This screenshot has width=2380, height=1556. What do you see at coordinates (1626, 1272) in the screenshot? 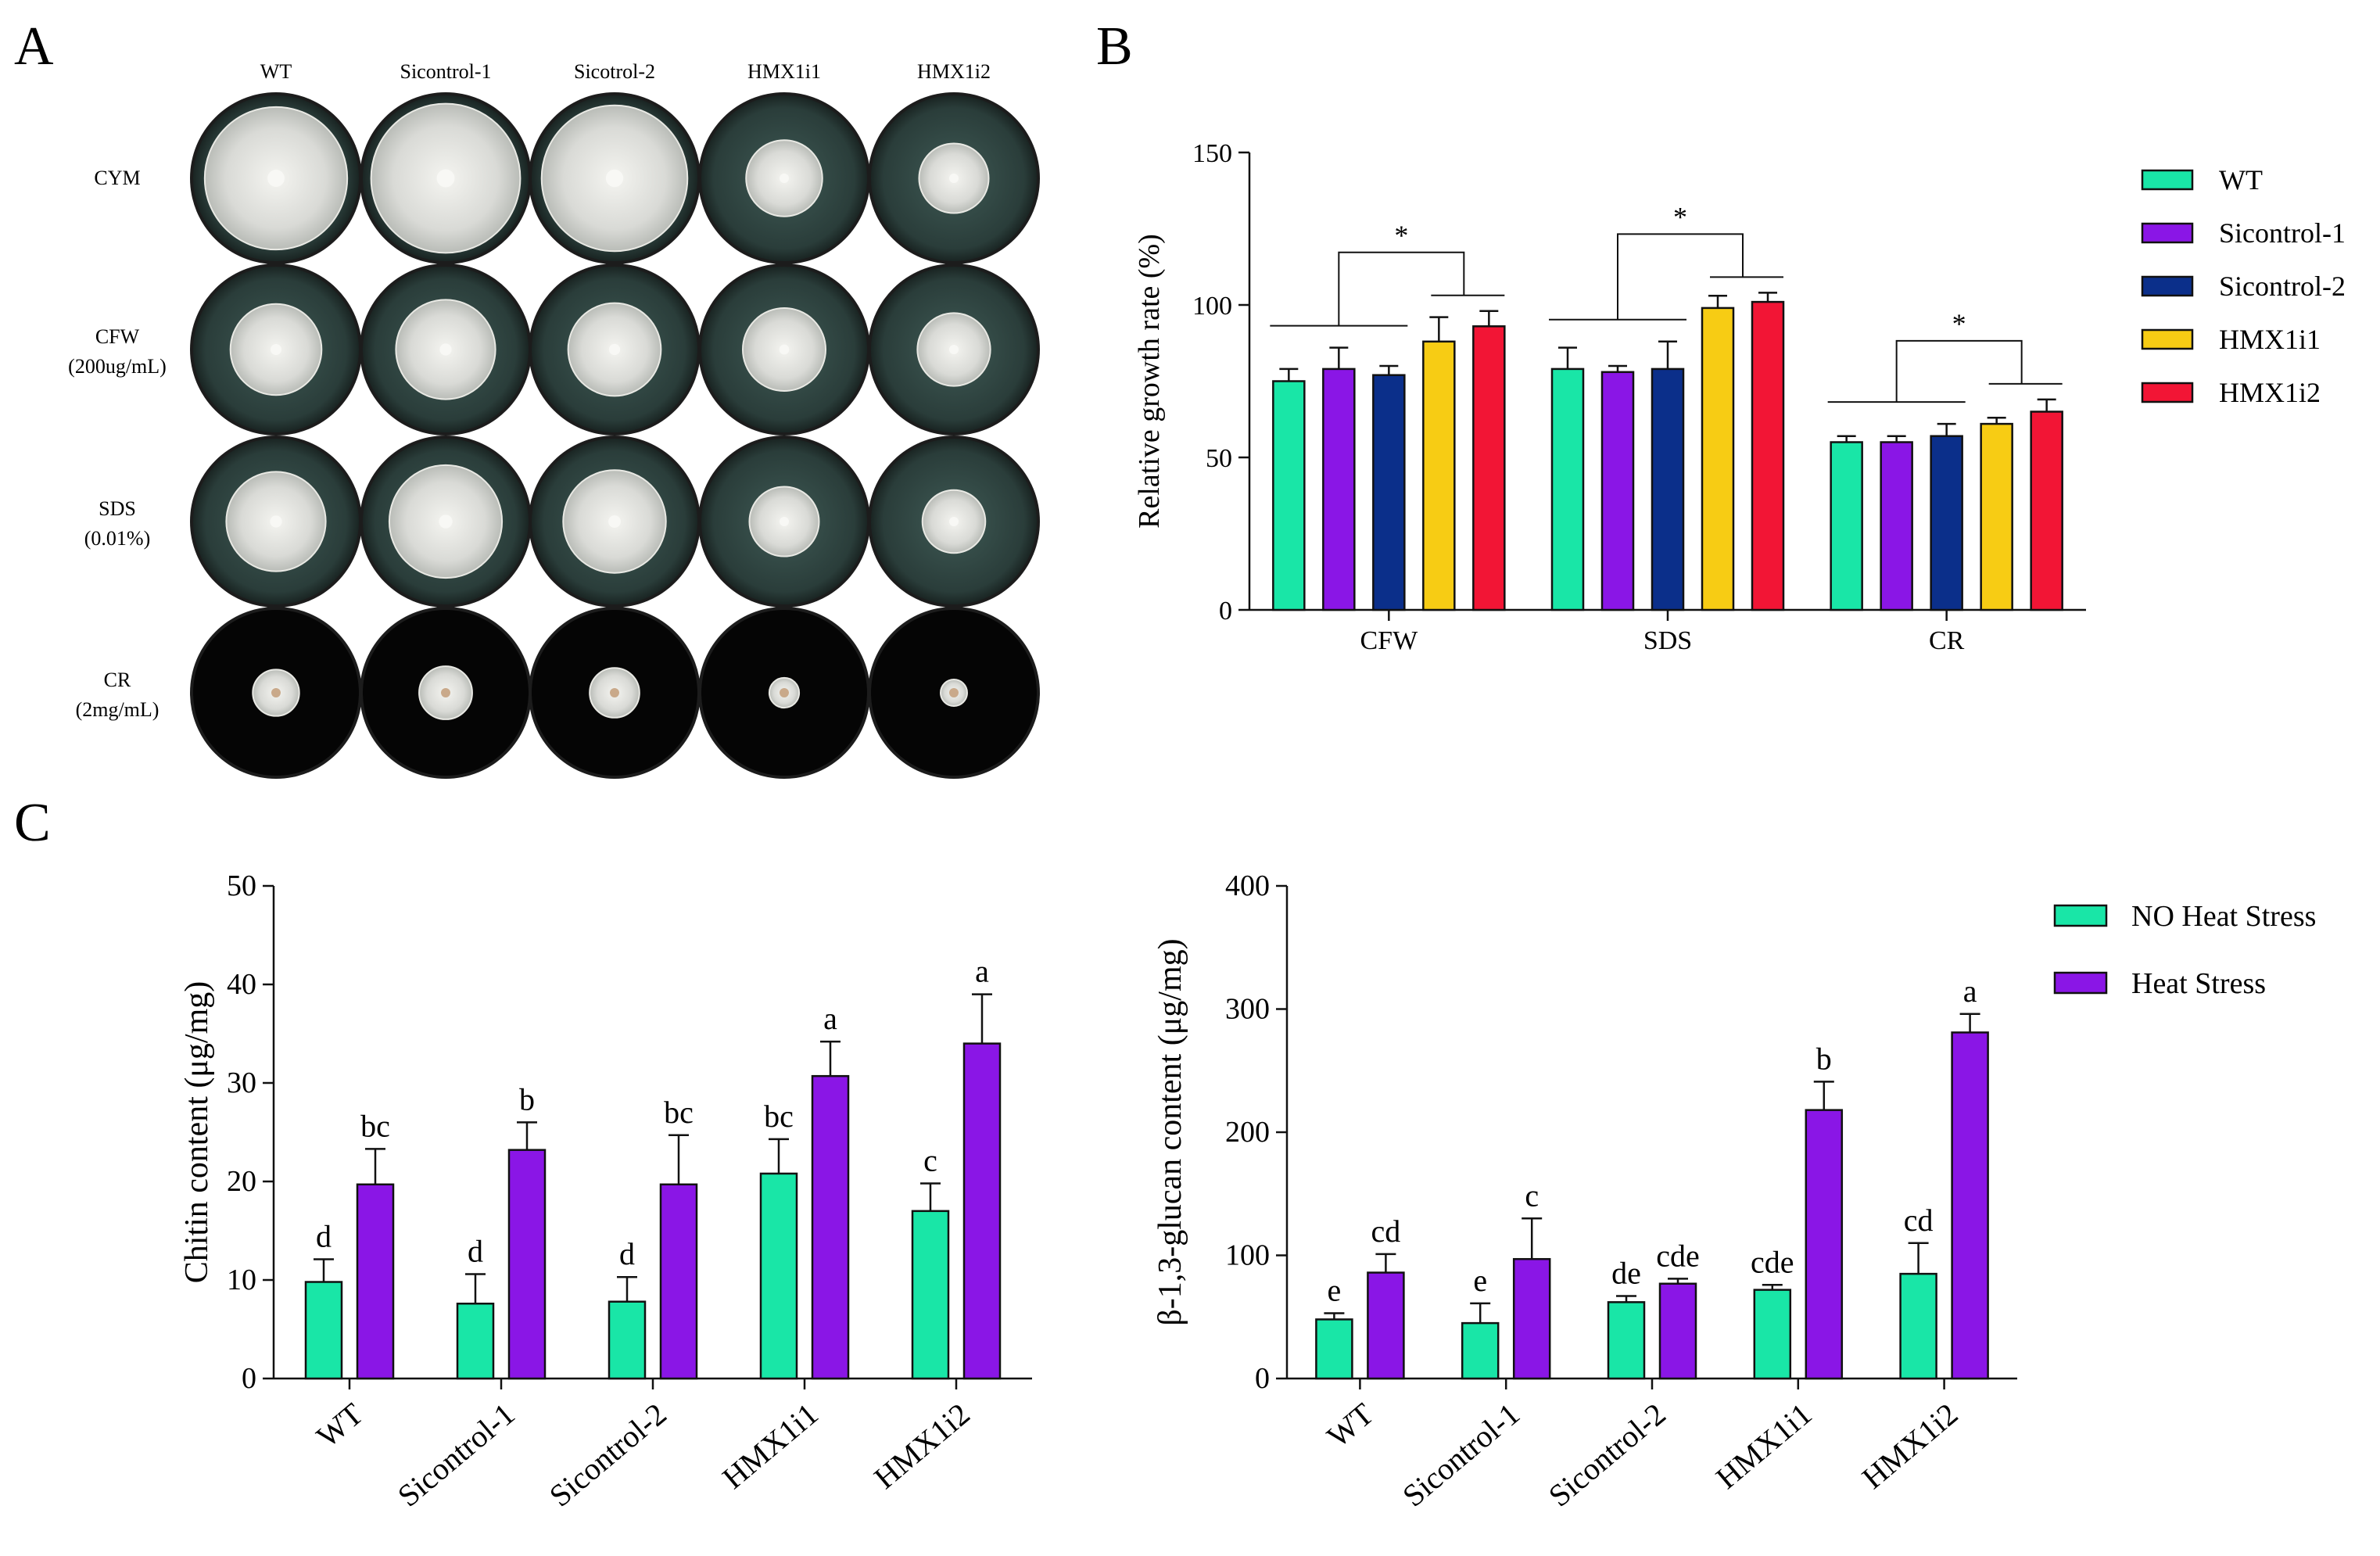
I see `significance-letter: de` at bounding box center [1626, 1272].